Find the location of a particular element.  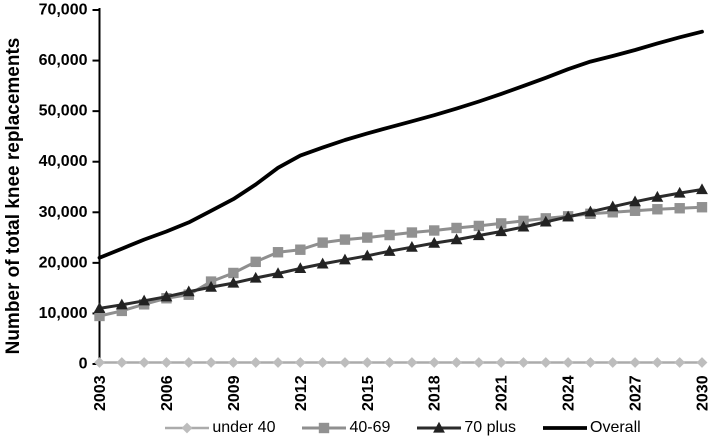

under-40-legend-marker-icon is located at coordinates (187, 428).